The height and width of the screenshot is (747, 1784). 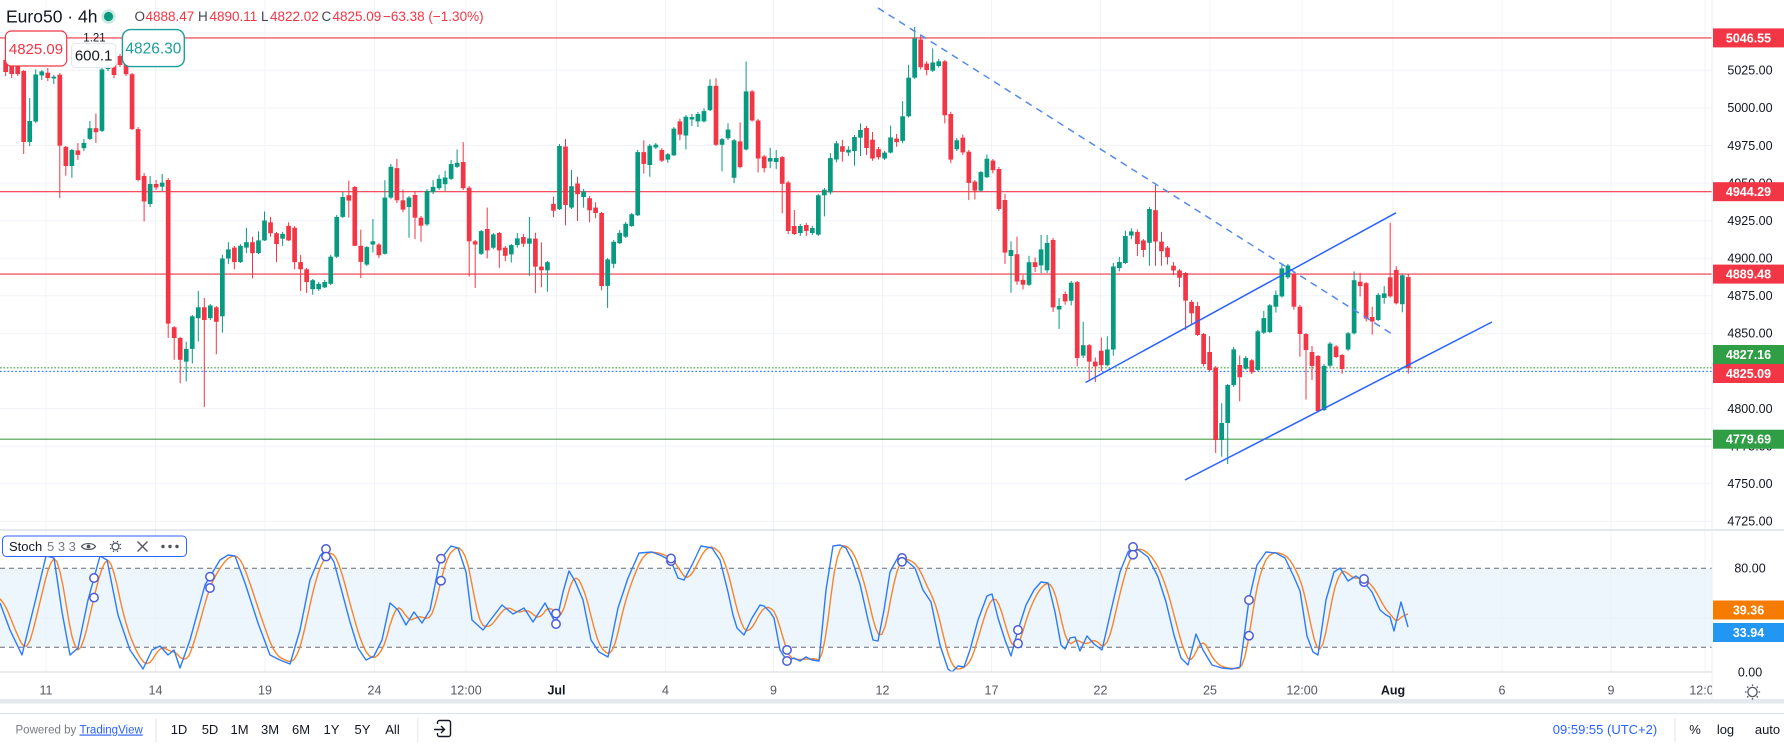 What do you see at coordinates (301, 729) in the screenshot?
I see `svg-text: 6M` at bounding box center [301, 729].